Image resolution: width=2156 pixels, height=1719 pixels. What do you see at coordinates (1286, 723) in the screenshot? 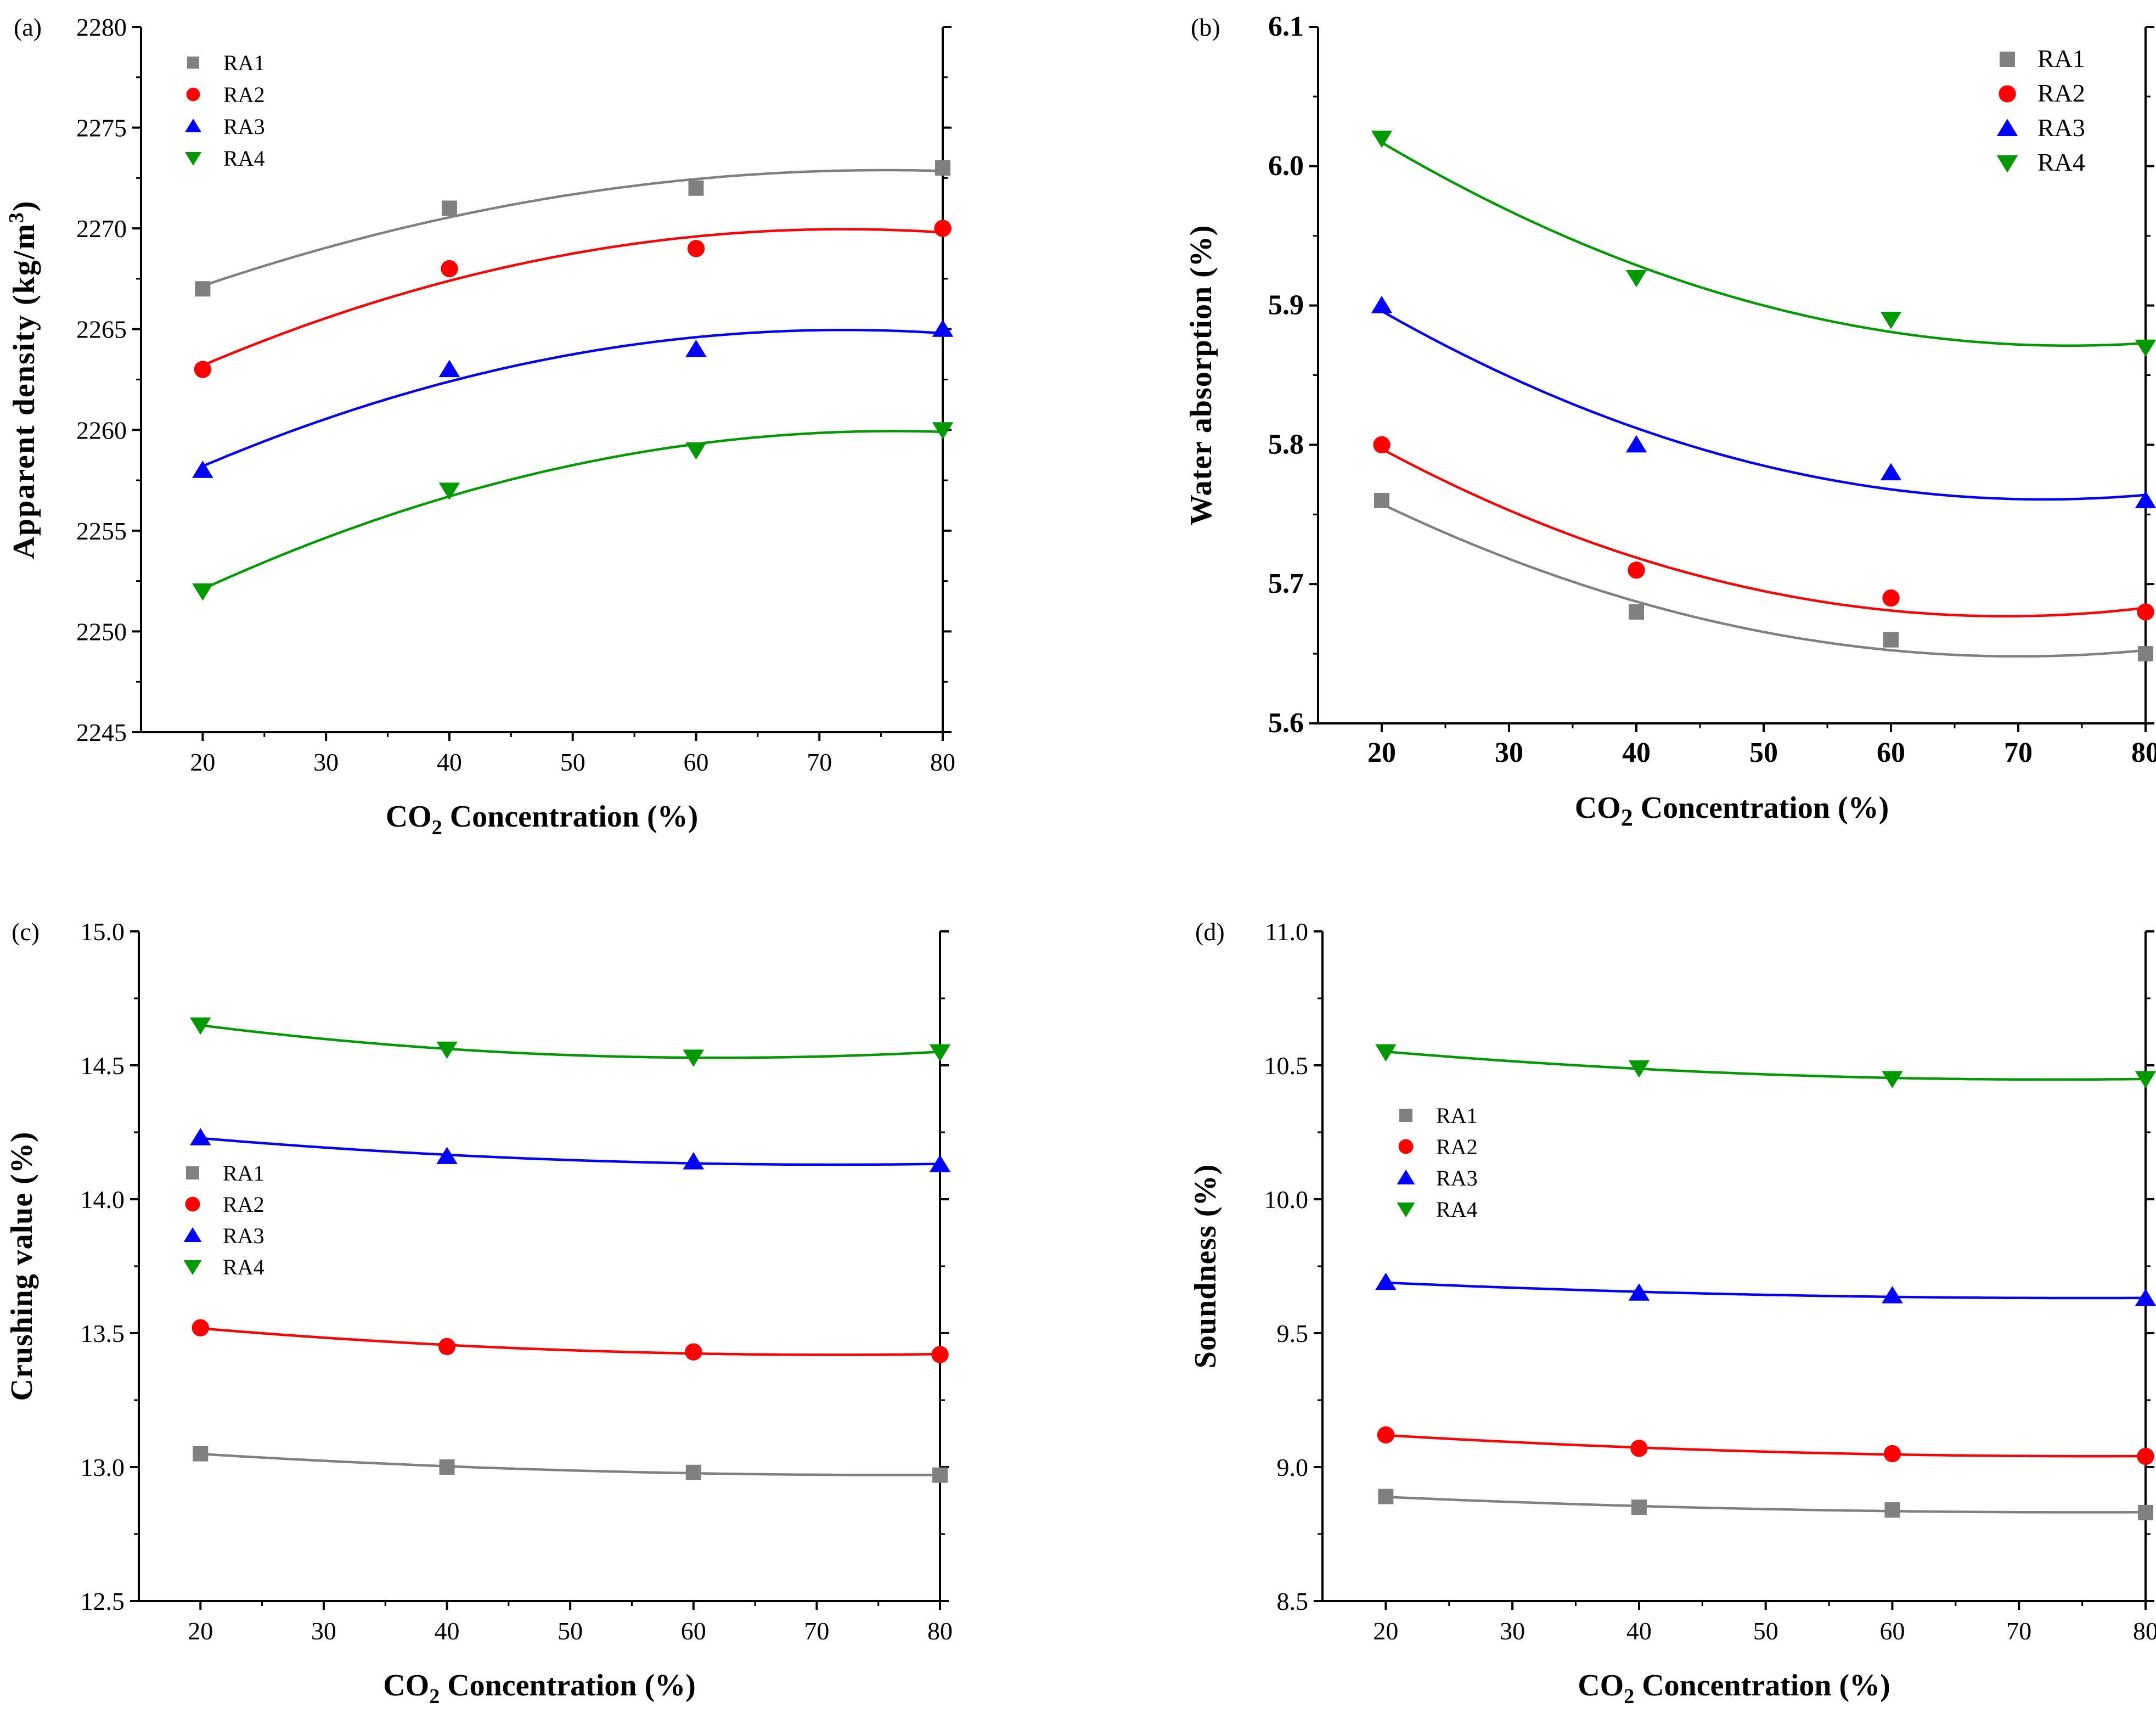
I see `y-tick-label: 5.6` at bounding box center [1286, 723].